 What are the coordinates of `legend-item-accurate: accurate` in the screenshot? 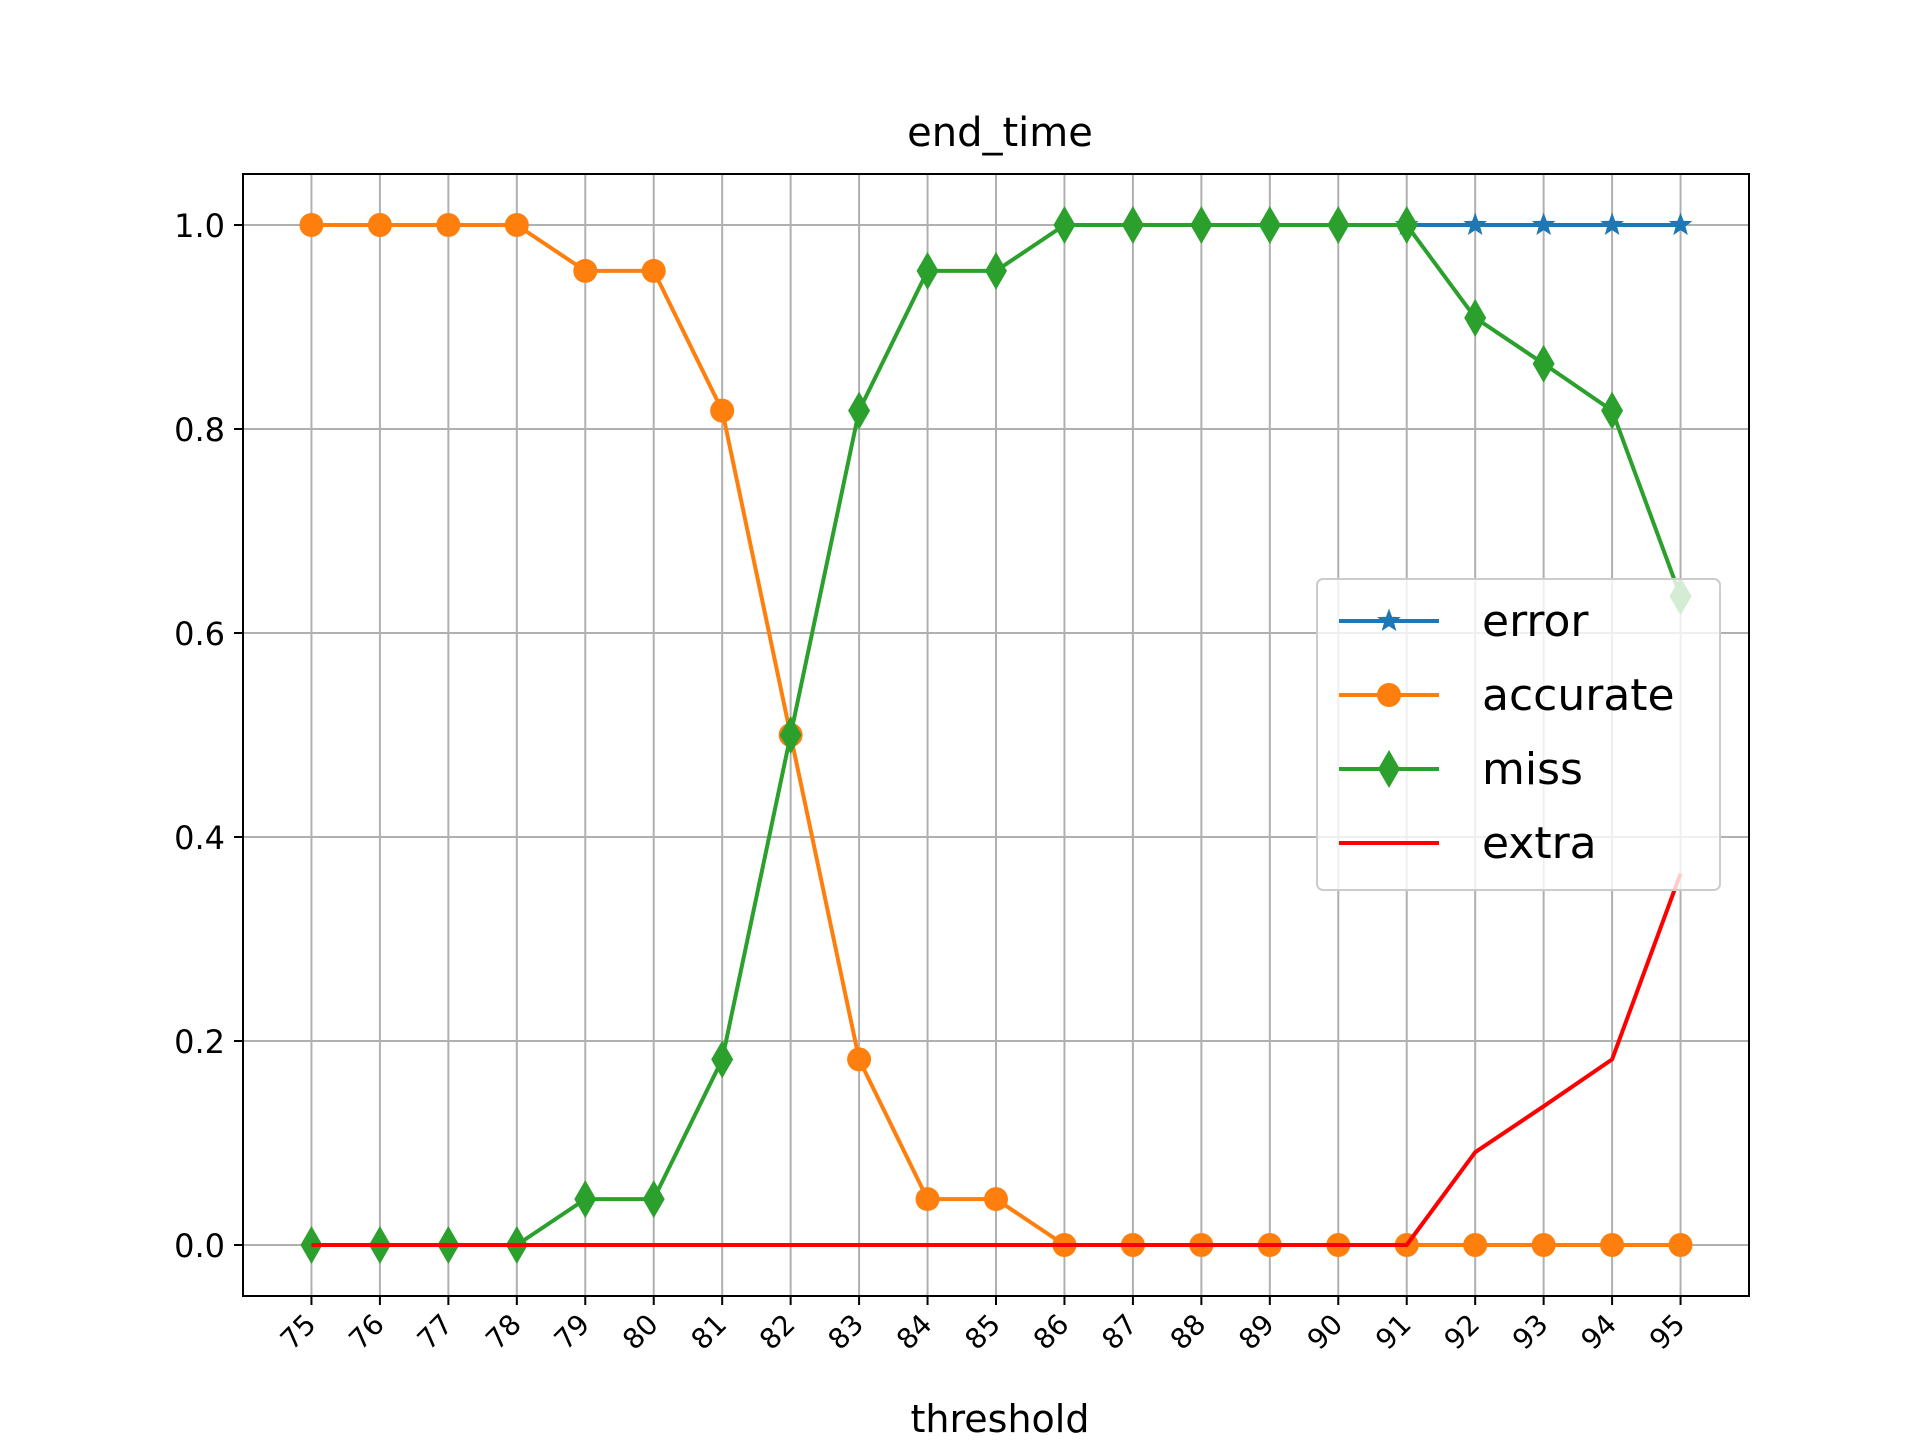 It's located at (1507, 695).